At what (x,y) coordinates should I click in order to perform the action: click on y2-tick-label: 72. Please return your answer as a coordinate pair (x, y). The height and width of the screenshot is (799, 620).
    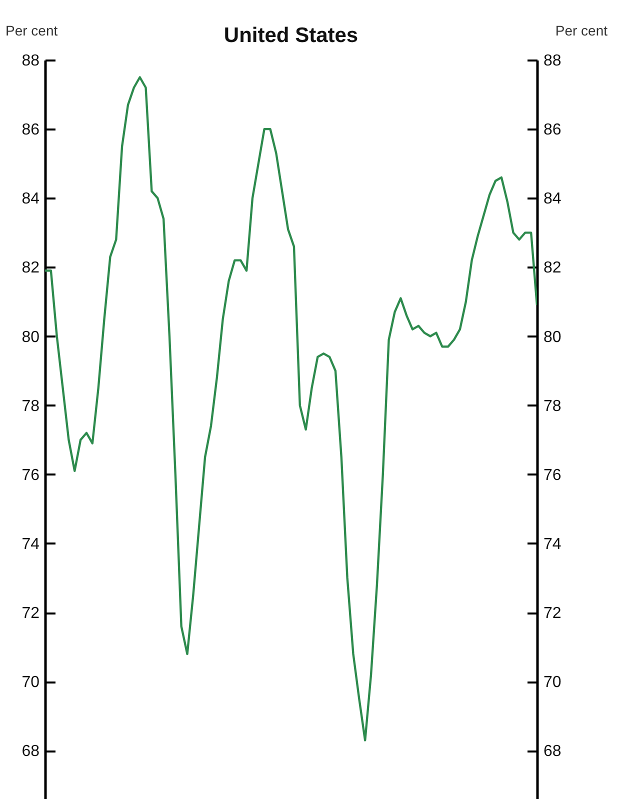
    Looking at the image, I should click on (553, 613).